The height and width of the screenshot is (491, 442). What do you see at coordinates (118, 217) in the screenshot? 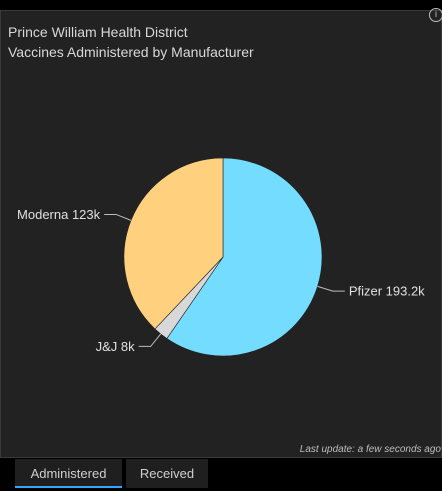
I see `leader-line-moderna` at bounding box center [118, 217].